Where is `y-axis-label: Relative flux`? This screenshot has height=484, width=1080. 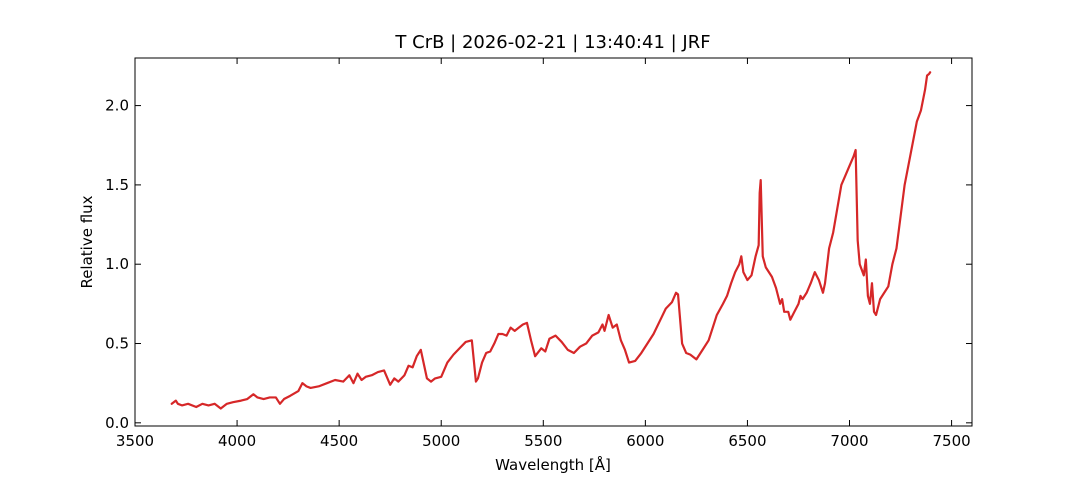
y-axis-label: Relative flux is located at coordinates (87, 241).